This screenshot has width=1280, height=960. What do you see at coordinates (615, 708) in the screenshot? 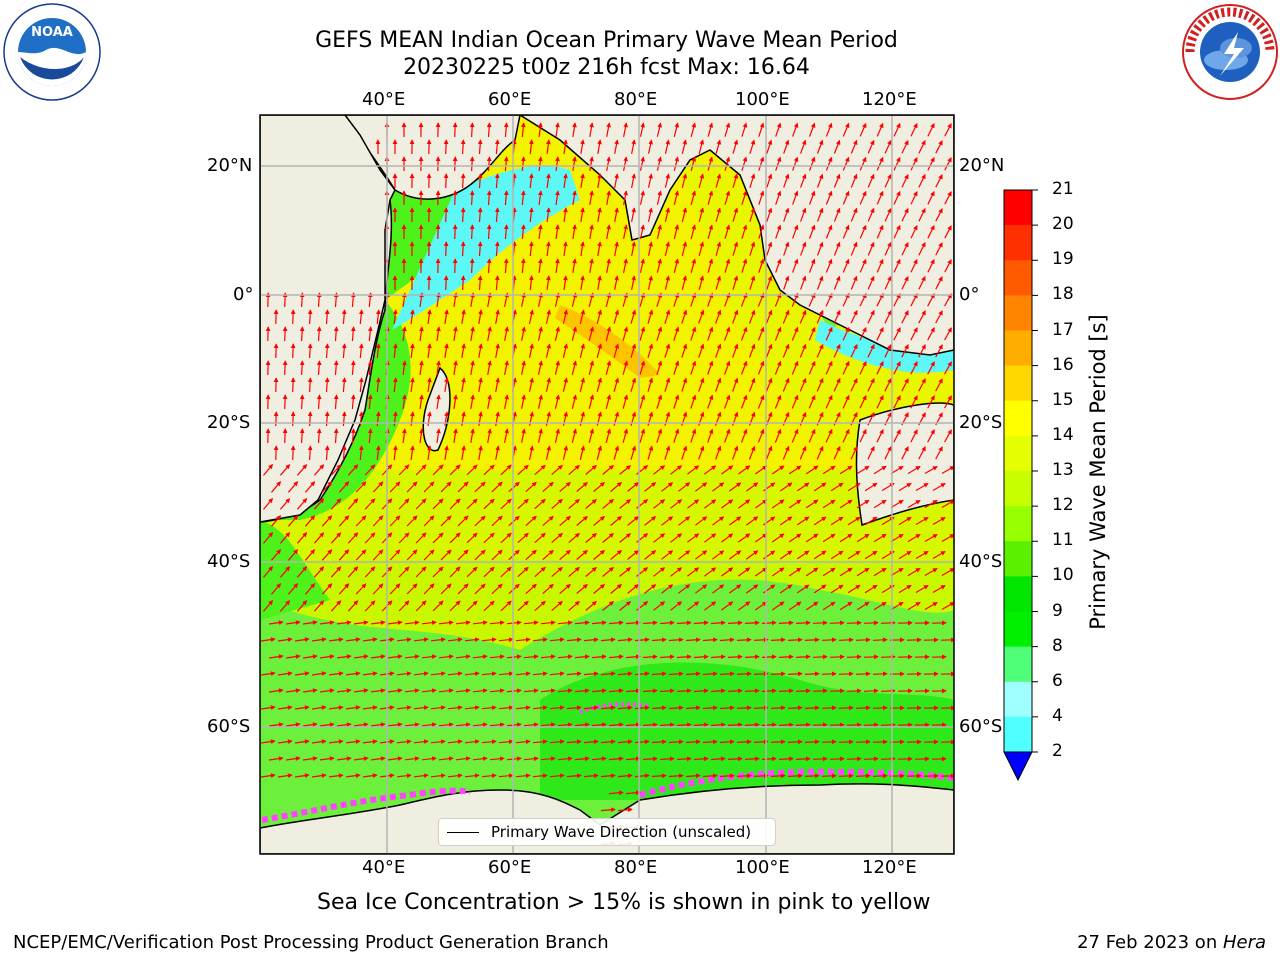
I see `sea-ice-patch` at bounding box center [615, 708].